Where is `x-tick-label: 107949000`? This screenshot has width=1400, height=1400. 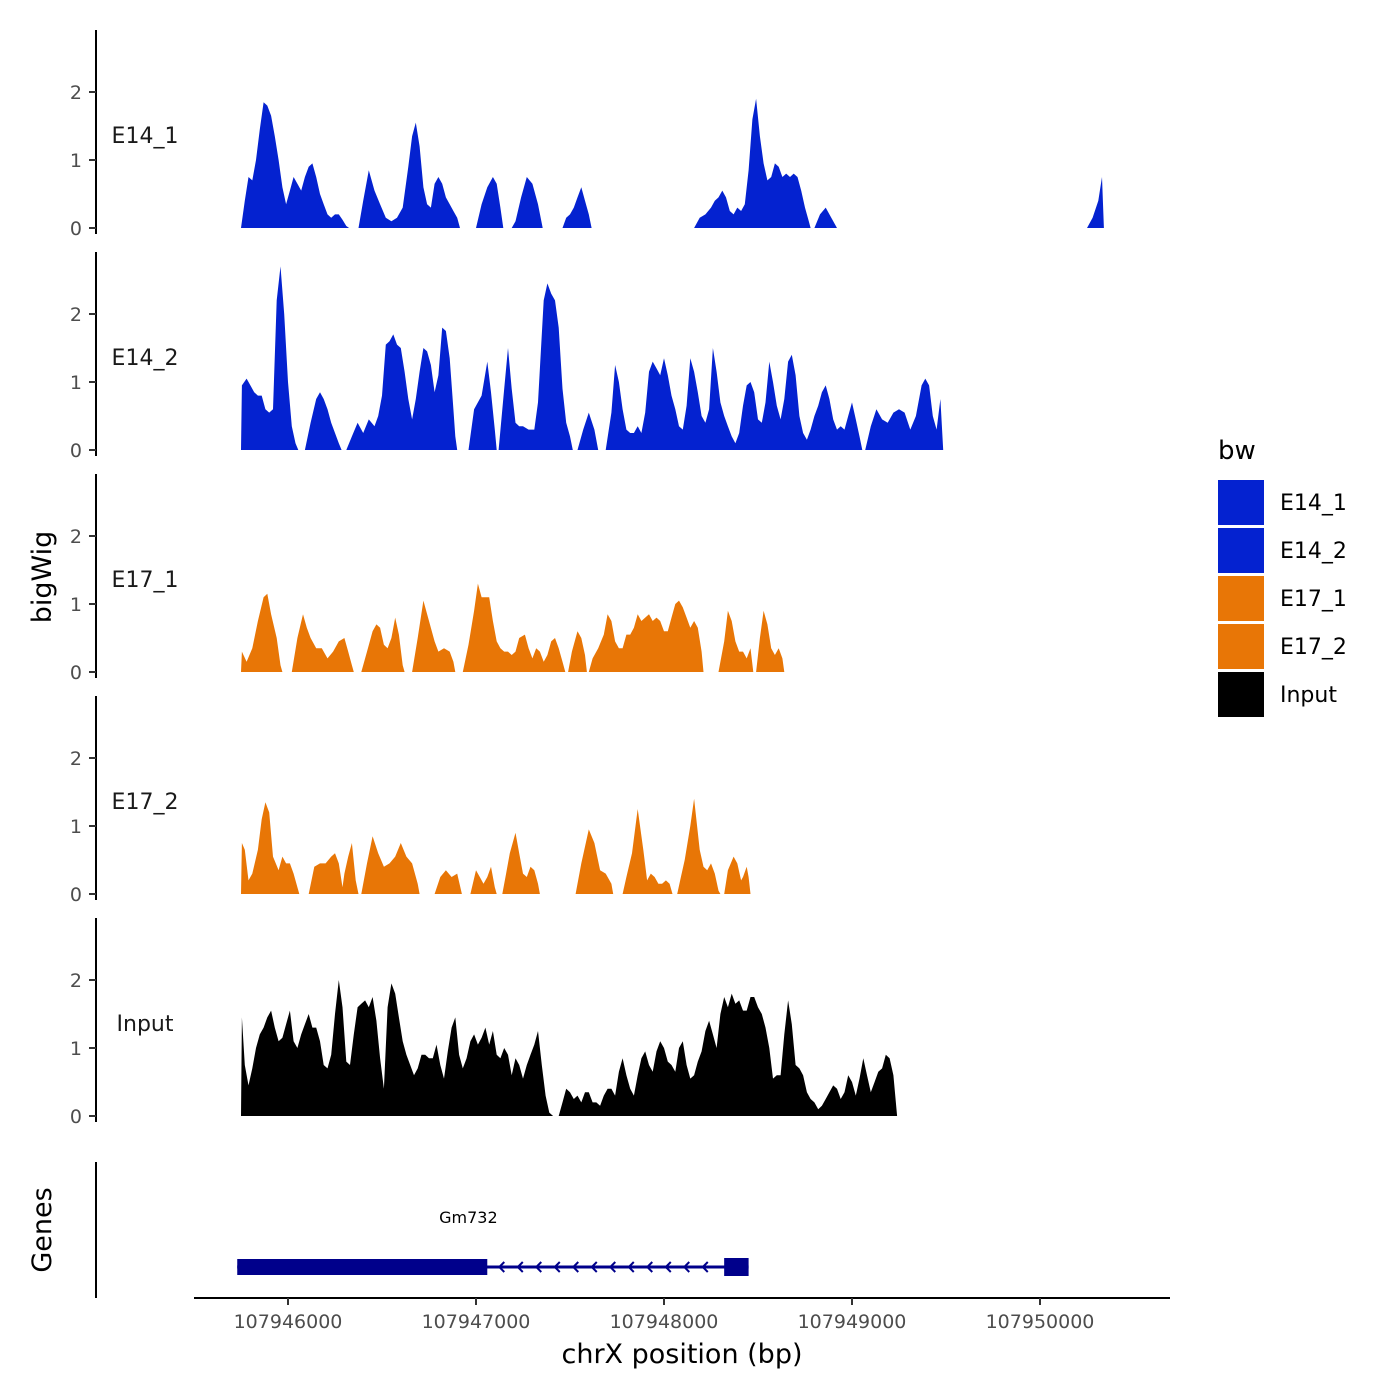
x-tick-label: 107949000 is located at coordinates (852, 1322).